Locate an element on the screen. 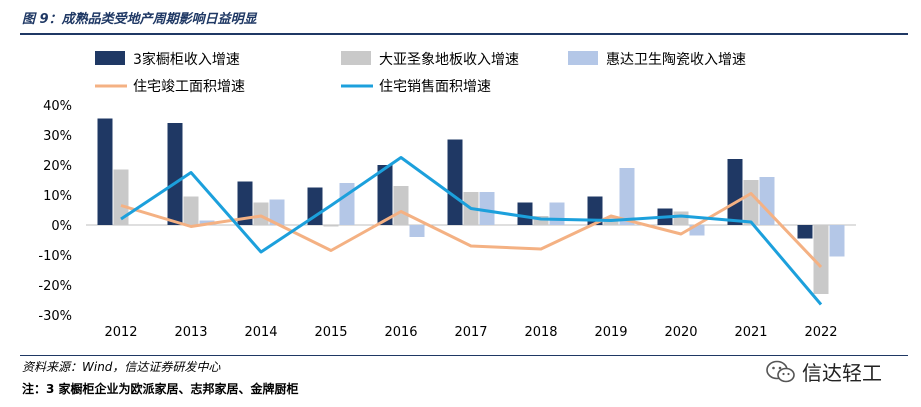  y-tick-label: 0% is located at coordinates (61, 226).